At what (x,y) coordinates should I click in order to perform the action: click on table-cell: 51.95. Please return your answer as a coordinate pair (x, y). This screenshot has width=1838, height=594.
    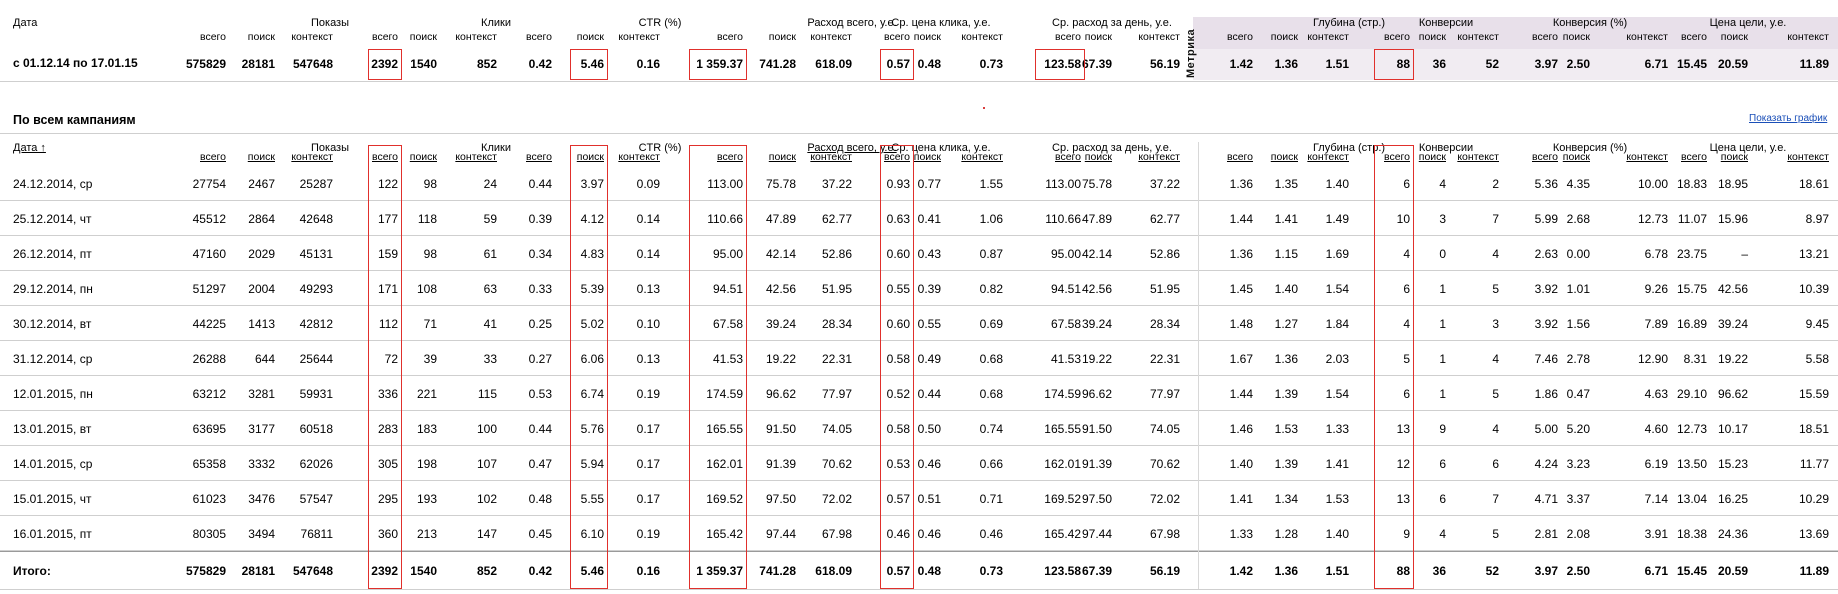
    Looking at the image, I should click on (836, 289).